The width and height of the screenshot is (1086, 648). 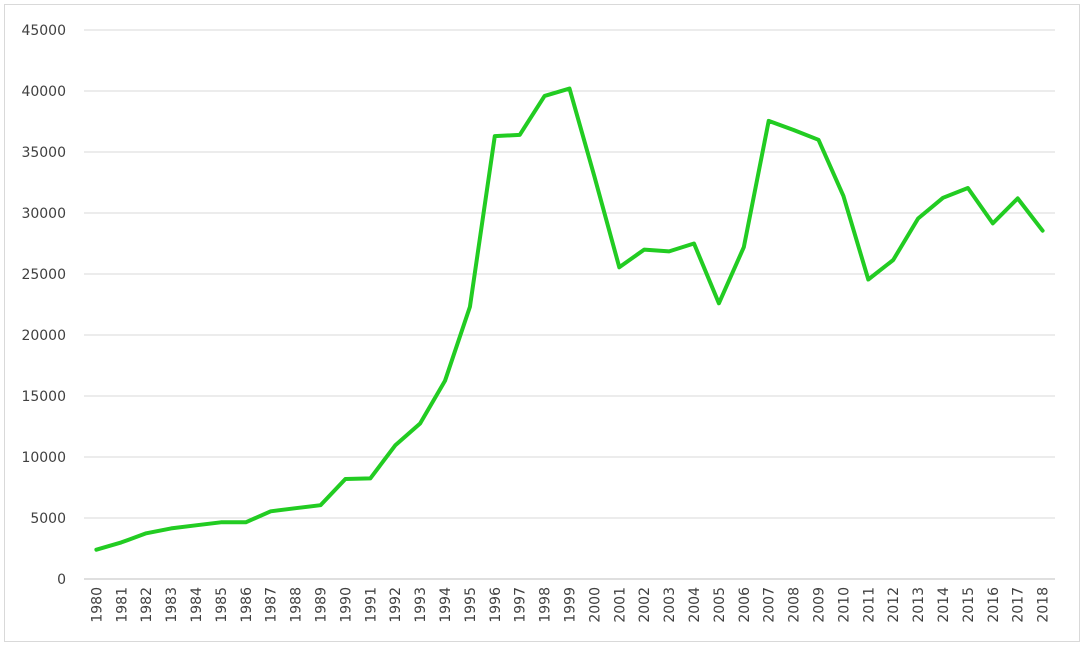 I want to click on x-tick-label: 1995, so click(x=471, y=605).